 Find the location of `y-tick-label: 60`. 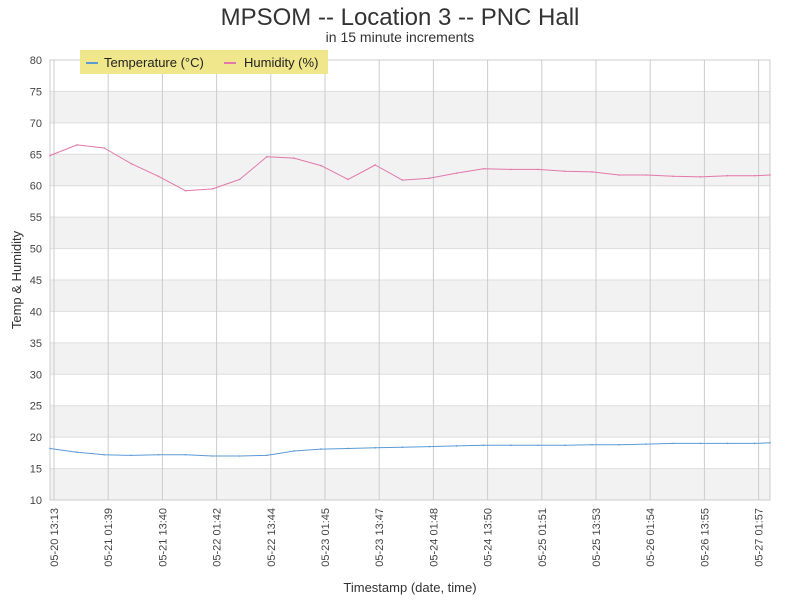

y-tick-label: 60 is located at coordinates (36, 187).